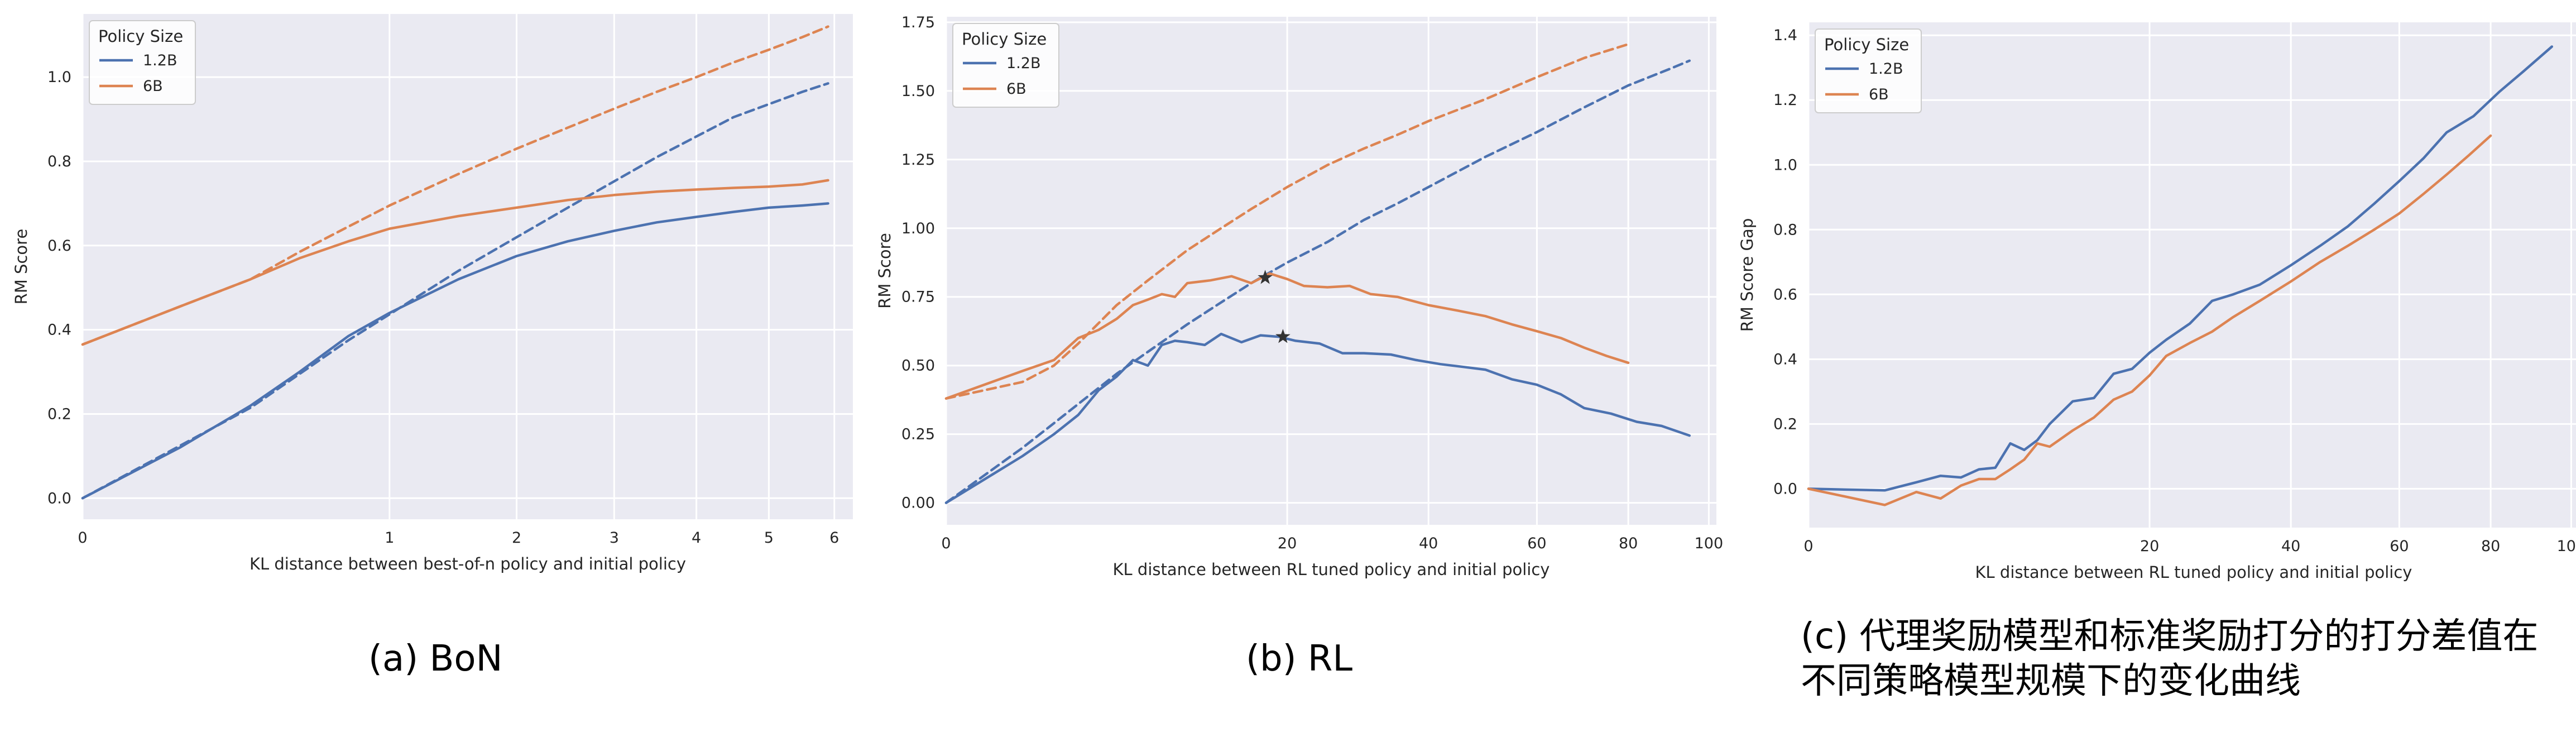 The height and width of the screenshot is (737, 2576). Describe the element at coordinates (1785, 100) in the screenshot. I see `y-tick-label: 1.2` at that location.